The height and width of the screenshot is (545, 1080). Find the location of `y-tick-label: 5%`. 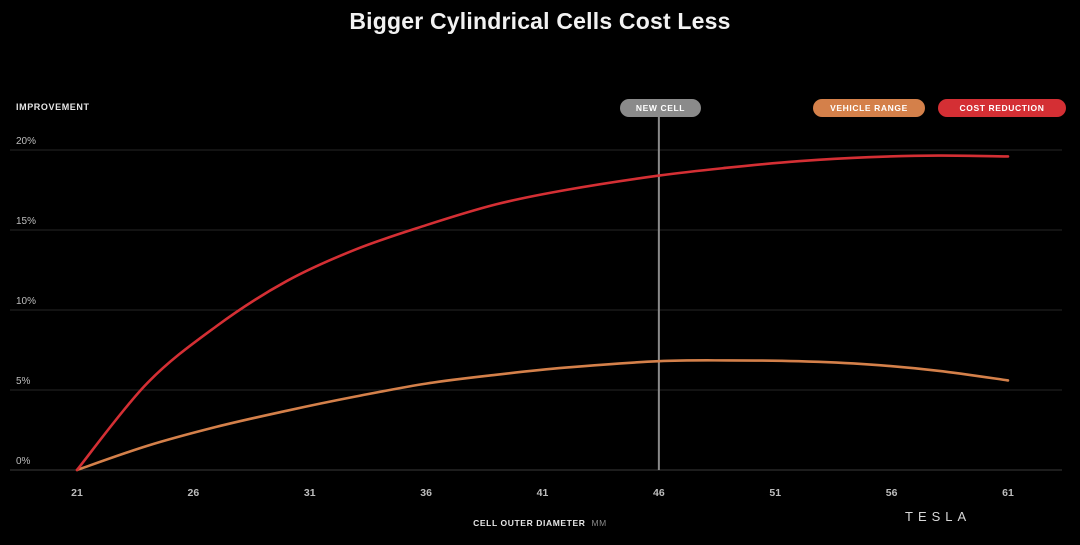

y-tick-label: 5% is located at coordinates (23, 381).